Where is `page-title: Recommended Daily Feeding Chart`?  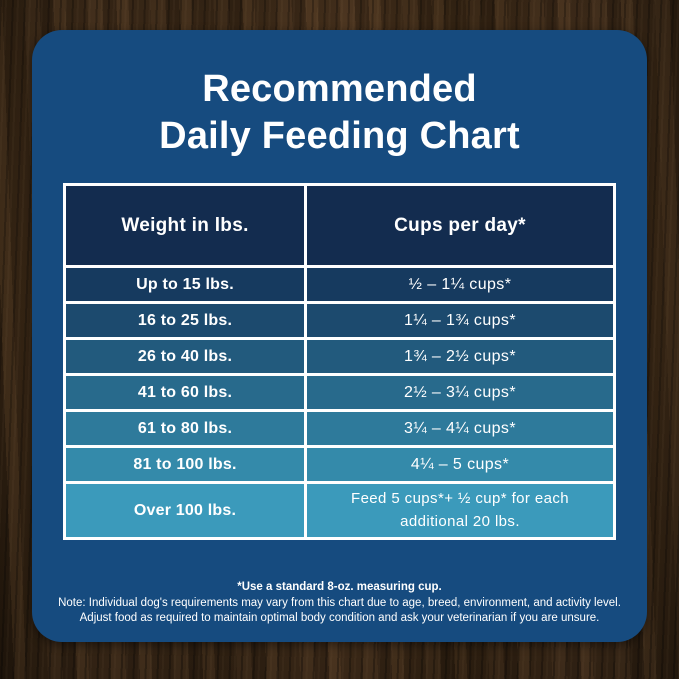 page-title: Recommended Daily Feeding Chart is located at coordinates (339, 113).